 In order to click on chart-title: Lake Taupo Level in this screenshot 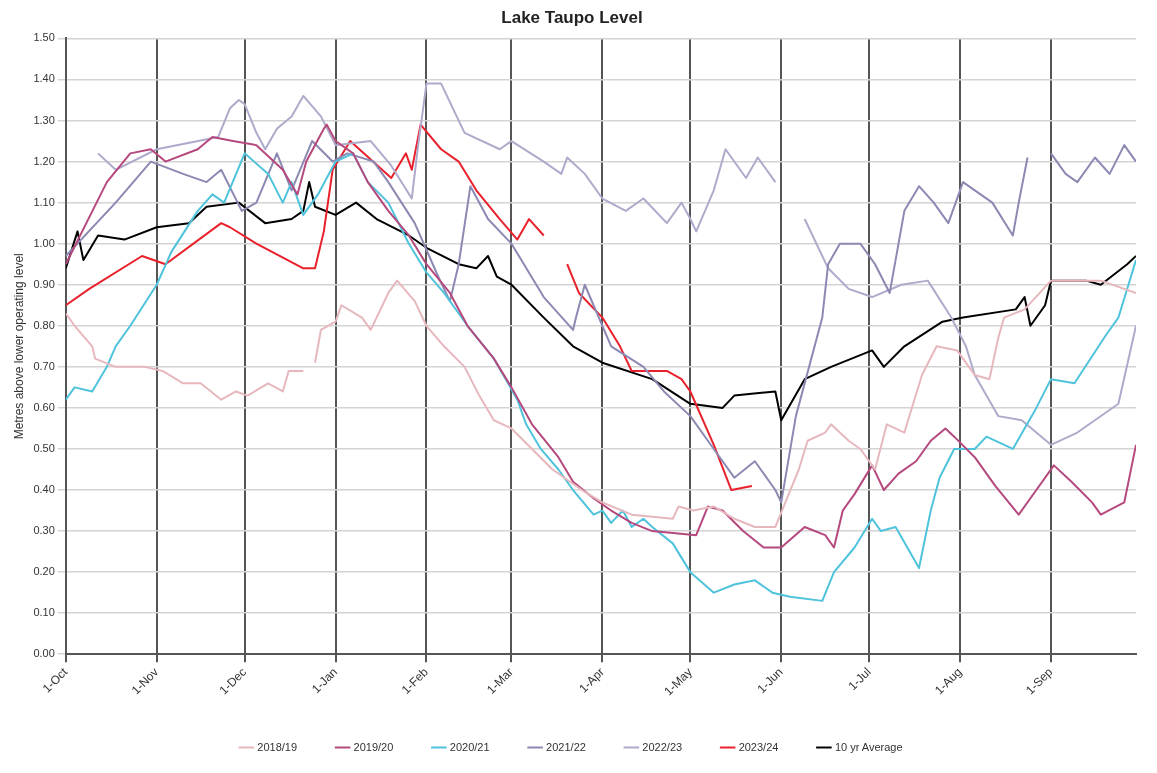, I will do `click(572, 17)`.